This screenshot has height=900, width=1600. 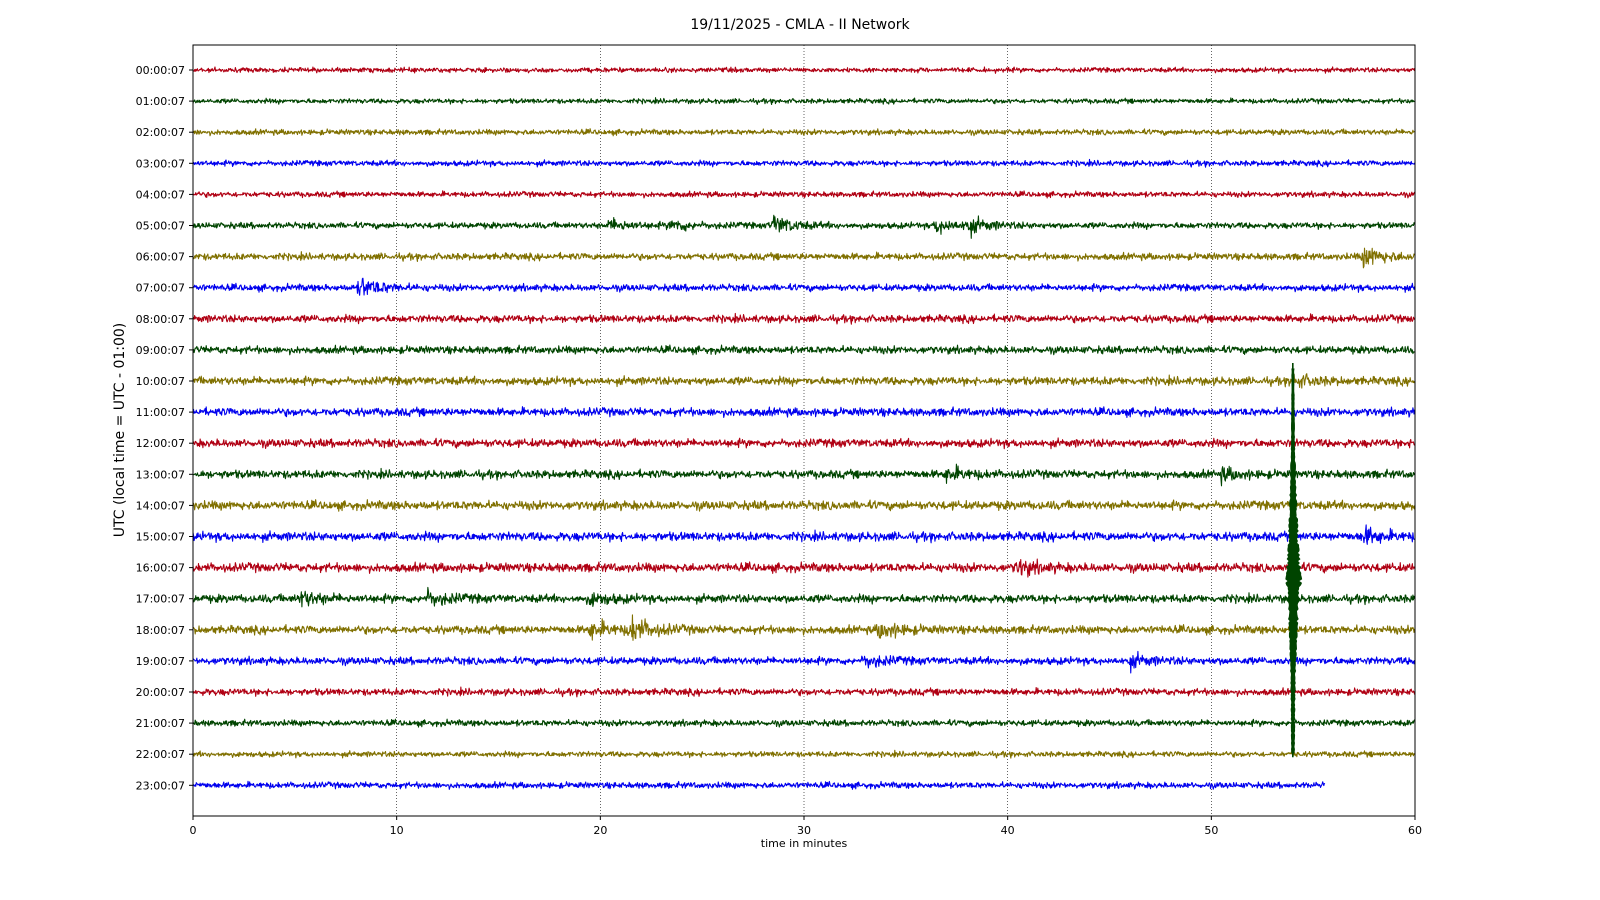 I want to click on x-tick-label: 60, so click(x=1415, y=830).